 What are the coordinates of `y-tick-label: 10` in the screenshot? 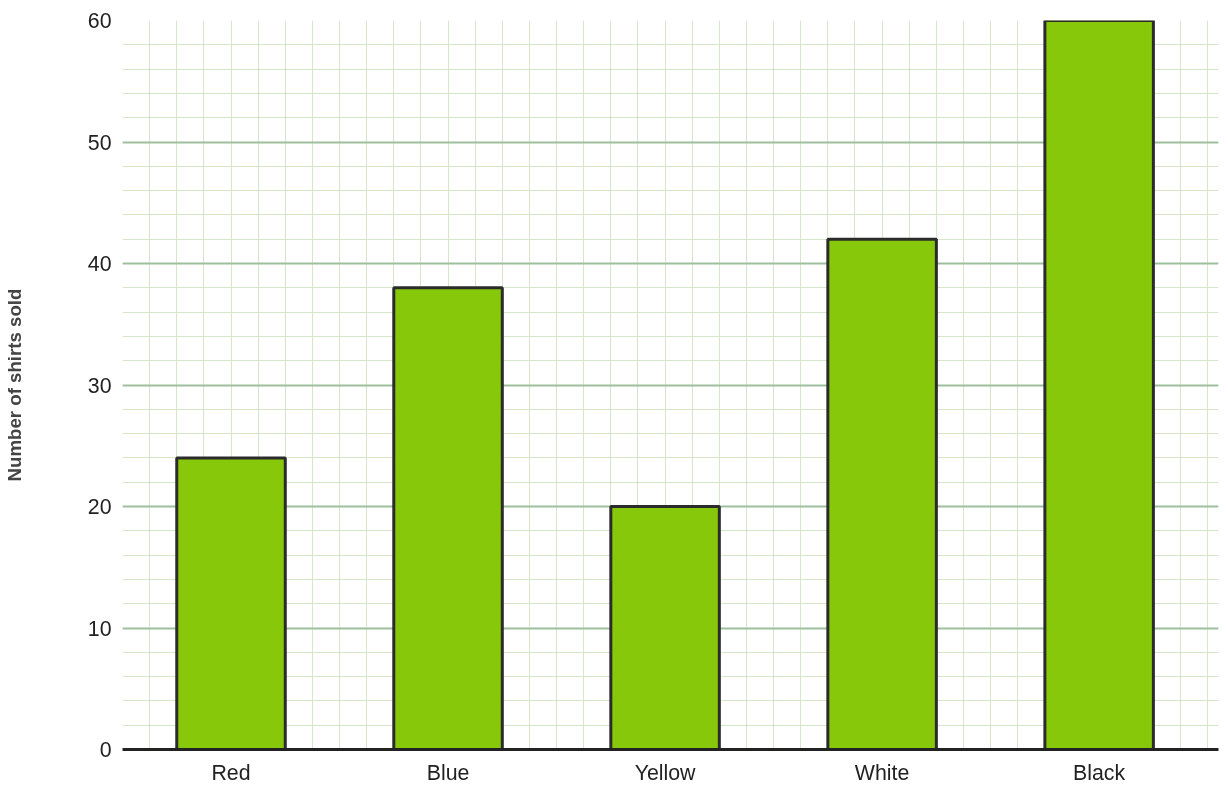 It's located at (99, 628).